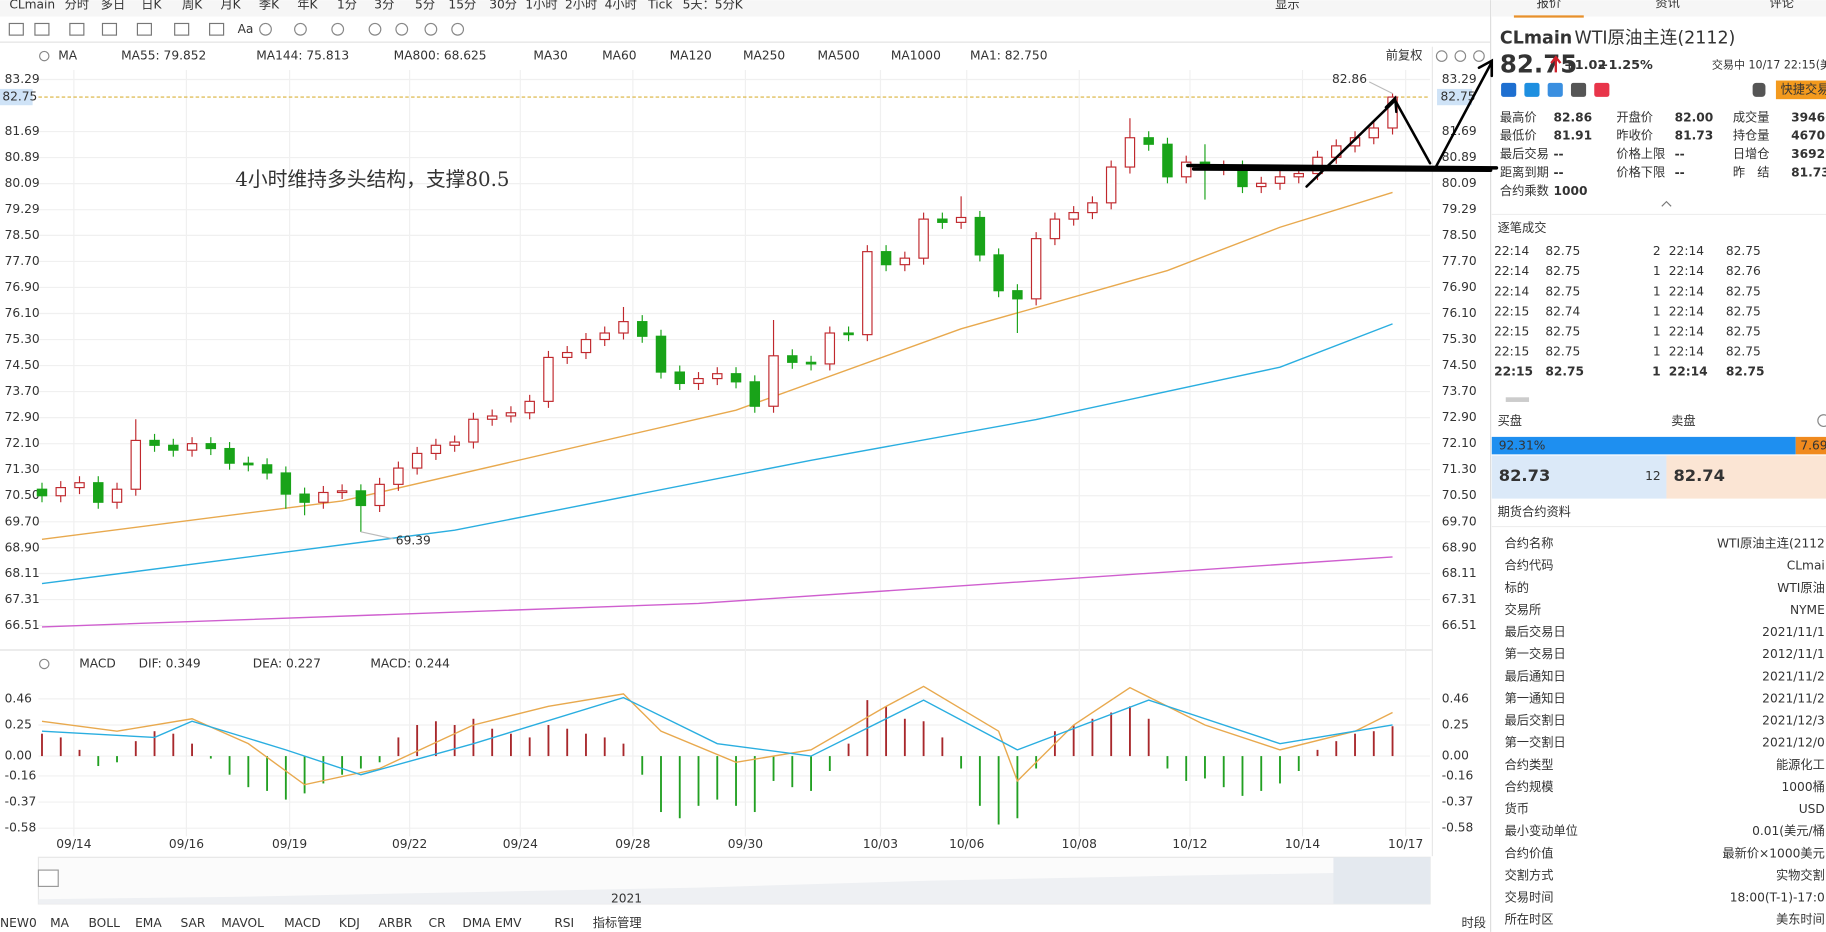 The image size is (1826, 932). I want to click on stat-label: 昨收价, so click(1634, 136).